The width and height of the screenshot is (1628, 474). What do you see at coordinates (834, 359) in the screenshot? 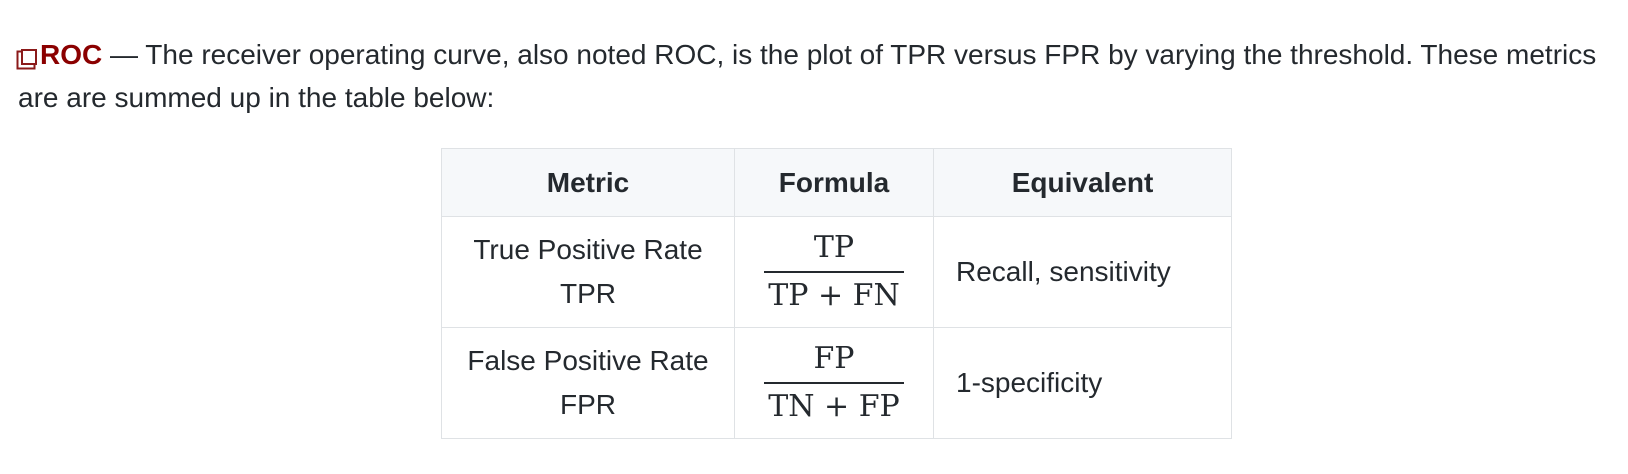
I see `fraction-numerator: FP` at bounding box center [834, 359].